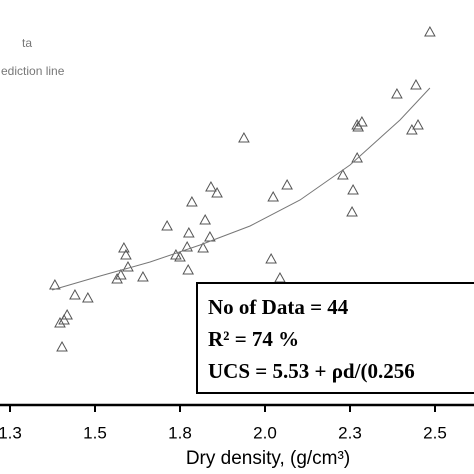  What do you see at coordinates (33, 71) in the screenshot?
I see `legend-label: ediction line` at bounding box center [33, 71].